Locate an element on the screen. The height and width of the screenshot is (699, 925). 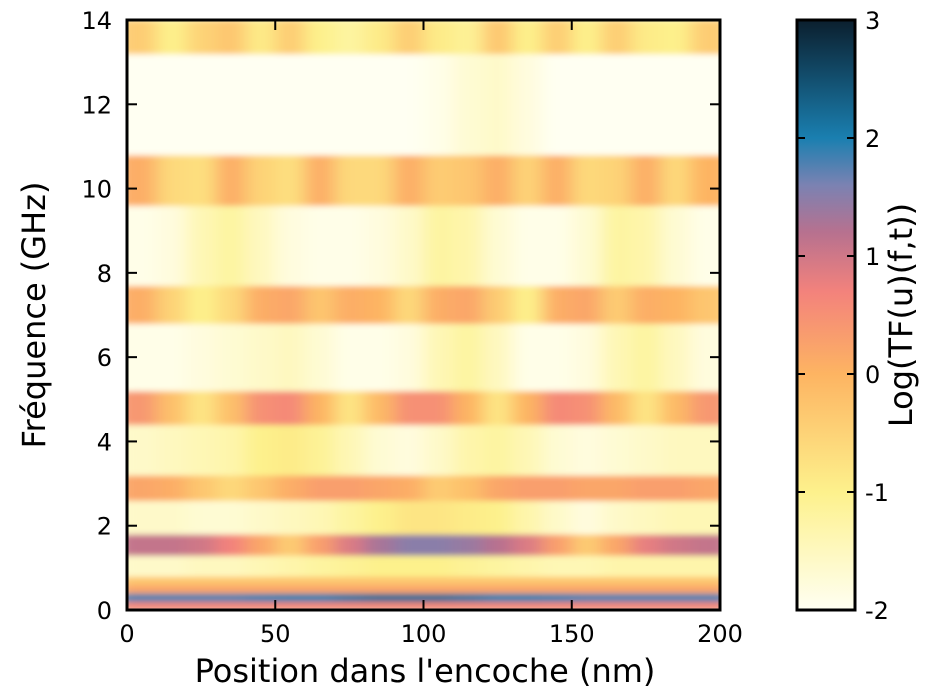
y-tick-label: 12 is located at coordinates (96, 105).